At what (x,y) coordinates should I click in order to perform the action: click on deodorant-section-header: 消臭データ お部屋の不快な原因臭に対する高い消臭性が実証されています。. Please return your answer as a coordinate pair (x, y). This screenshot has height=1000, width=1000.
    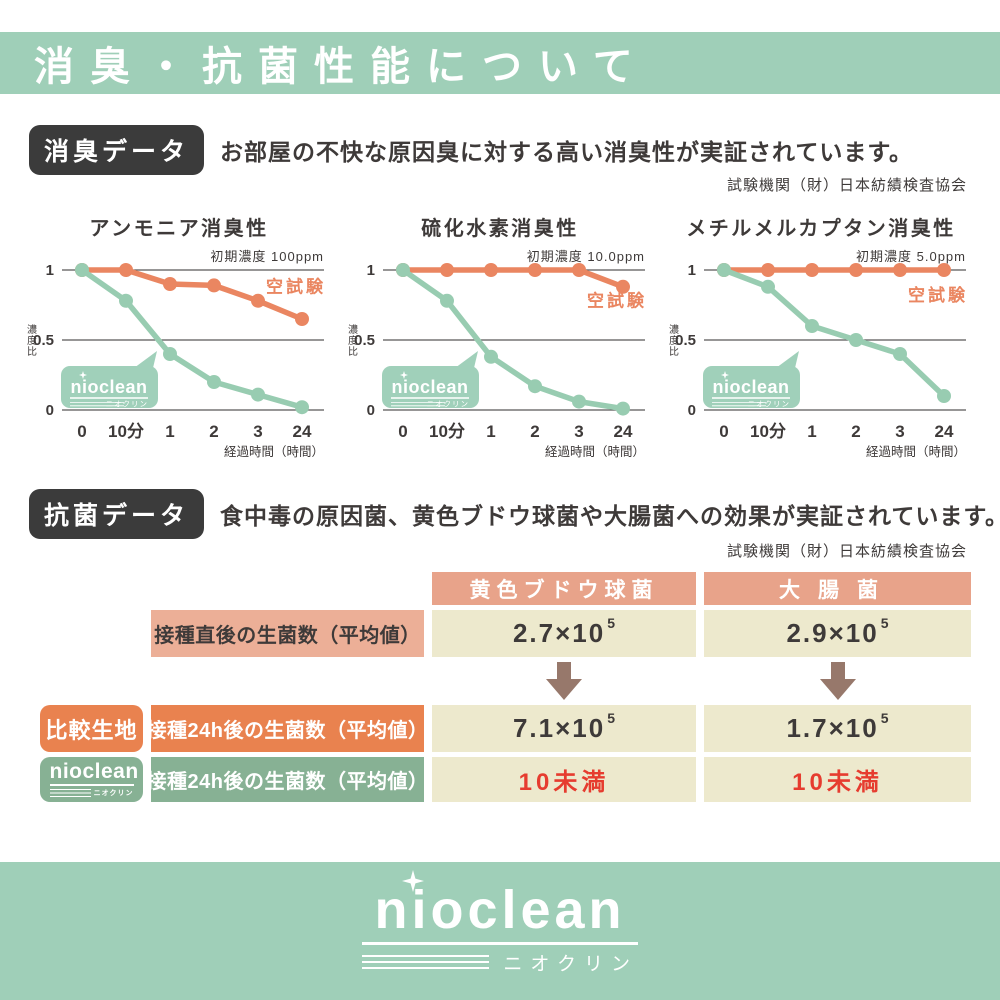
    Looking at the image, I should click on (471, 150).